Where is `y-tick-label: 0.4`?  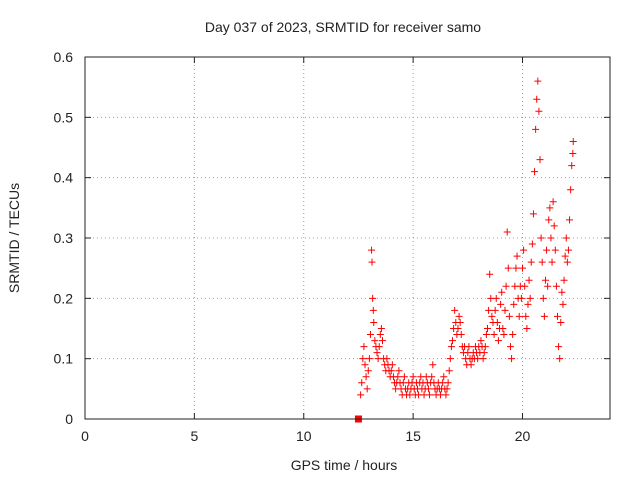 y-tick-label: 0.4 is located at coordinates (64, 178).